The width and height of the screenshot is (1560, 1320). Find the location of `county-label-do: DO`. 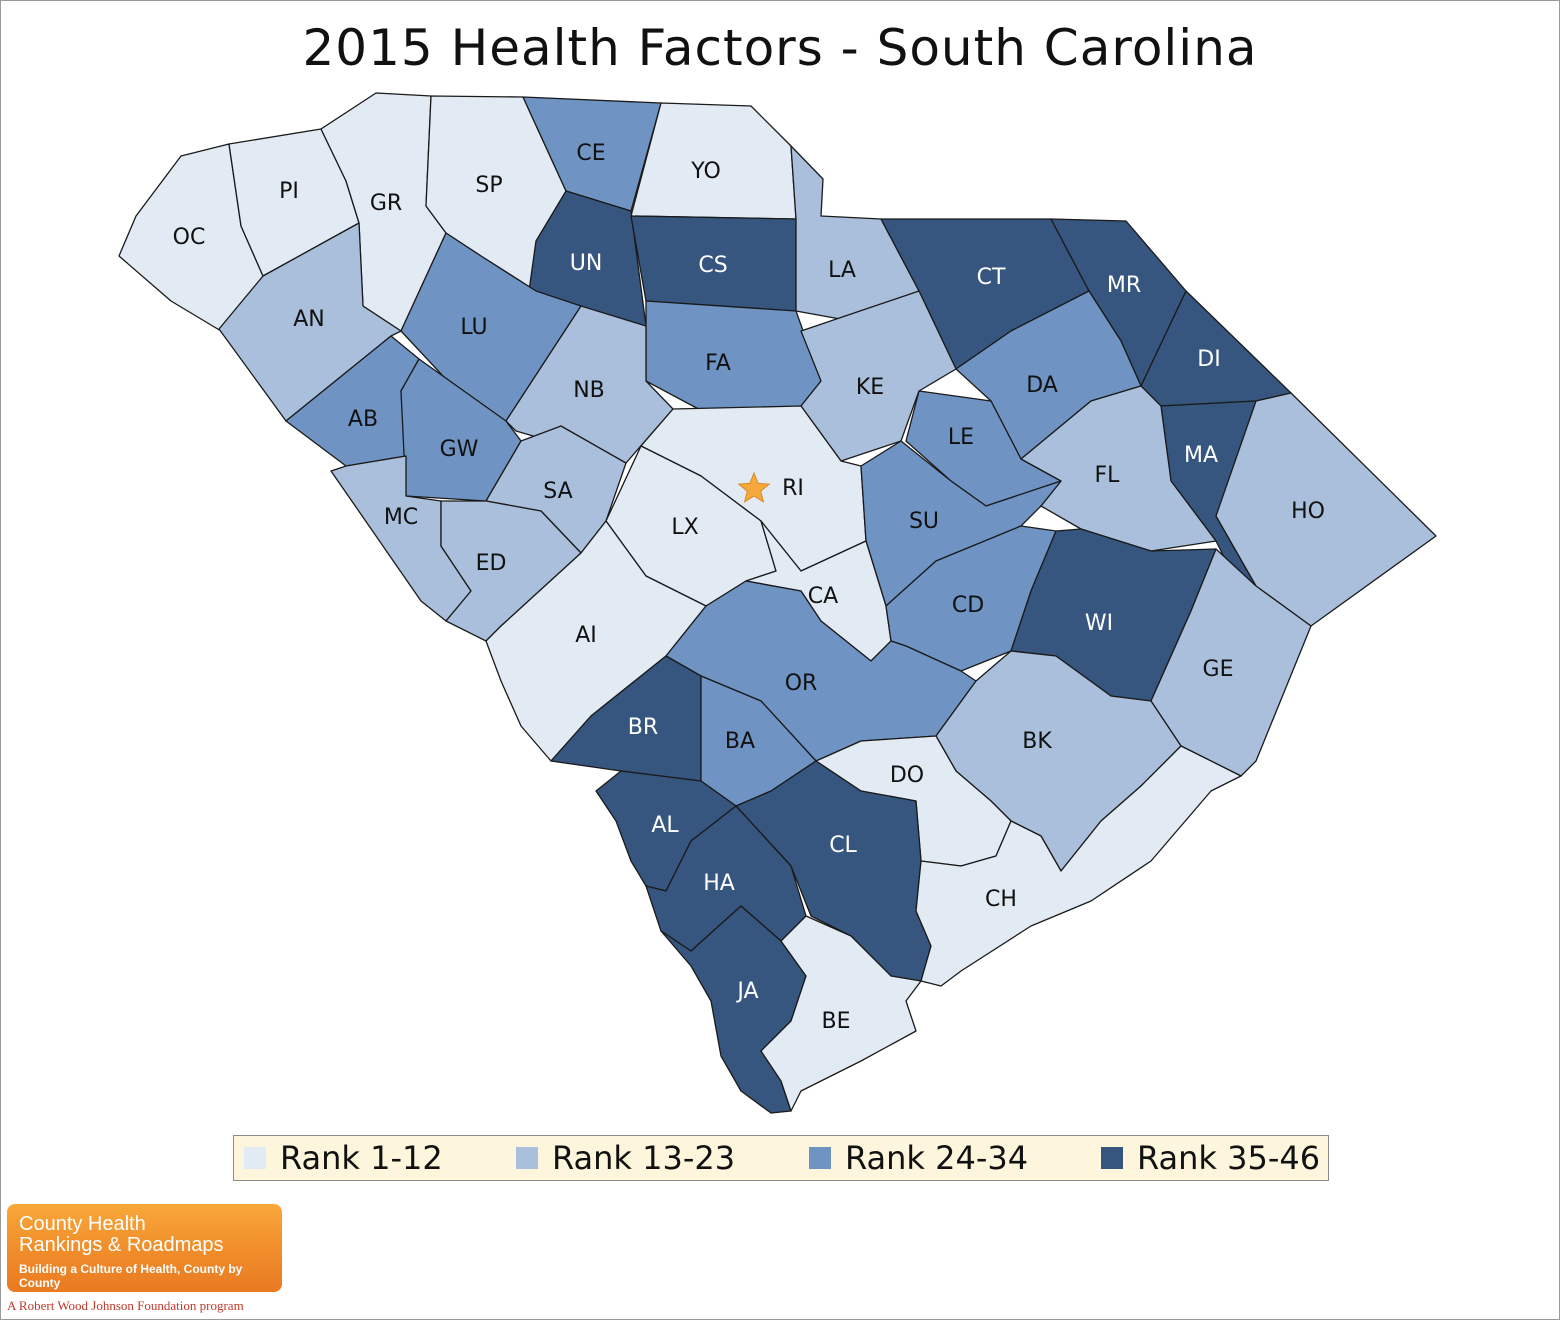

county-label-do: DO is located at coordinates (907, 775).